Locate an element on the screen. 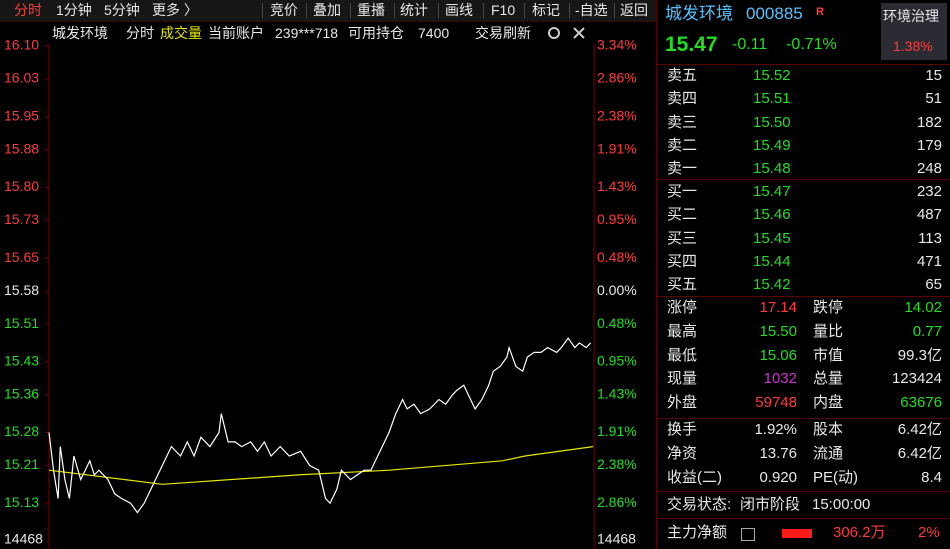 This screenshot has height=549, width=950. level-label: 卖三 is located at coordinates (682, 122).